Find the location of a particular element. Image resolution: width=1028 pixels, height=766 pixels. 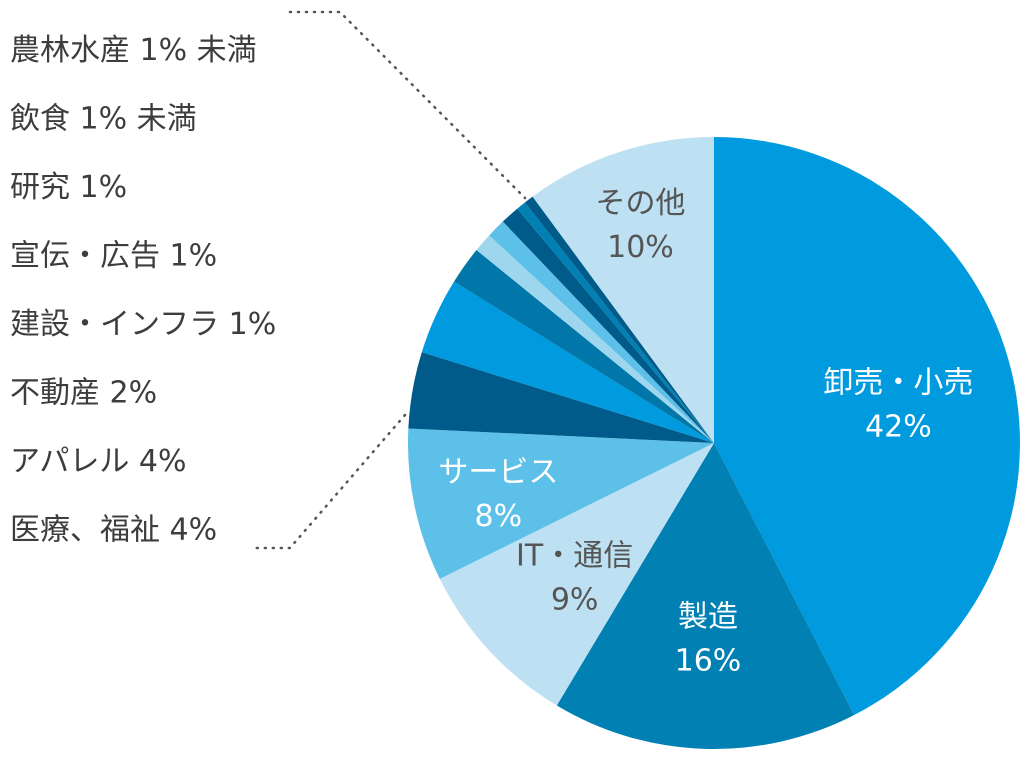

inside-label-name-1: 製造 is located at coordinates (708, 617).